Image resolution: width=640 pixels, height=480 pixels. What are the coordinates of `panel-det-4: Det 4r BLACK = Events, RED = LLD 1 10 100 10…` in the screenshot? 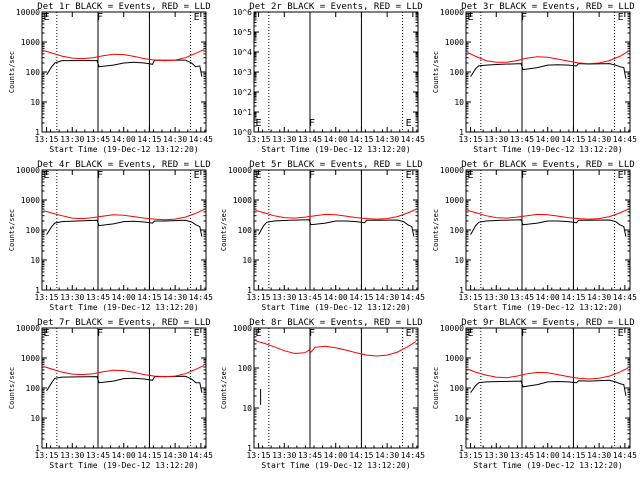 It's located at (110, 236).